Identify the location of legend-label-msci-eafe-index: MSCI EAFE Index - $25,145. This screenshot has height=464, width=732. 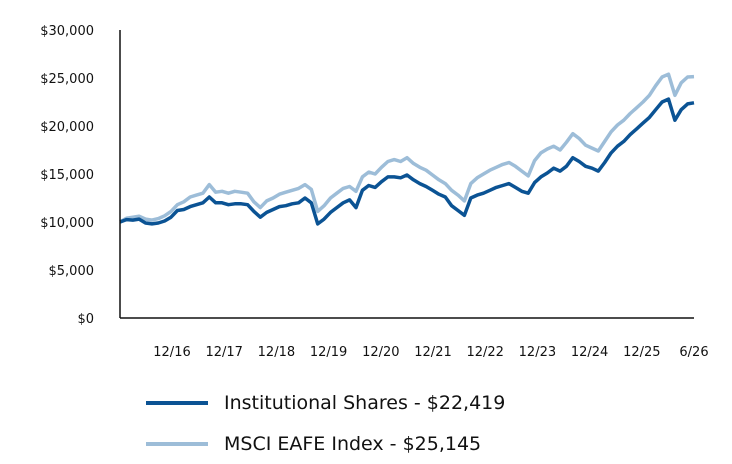
(353, 443).